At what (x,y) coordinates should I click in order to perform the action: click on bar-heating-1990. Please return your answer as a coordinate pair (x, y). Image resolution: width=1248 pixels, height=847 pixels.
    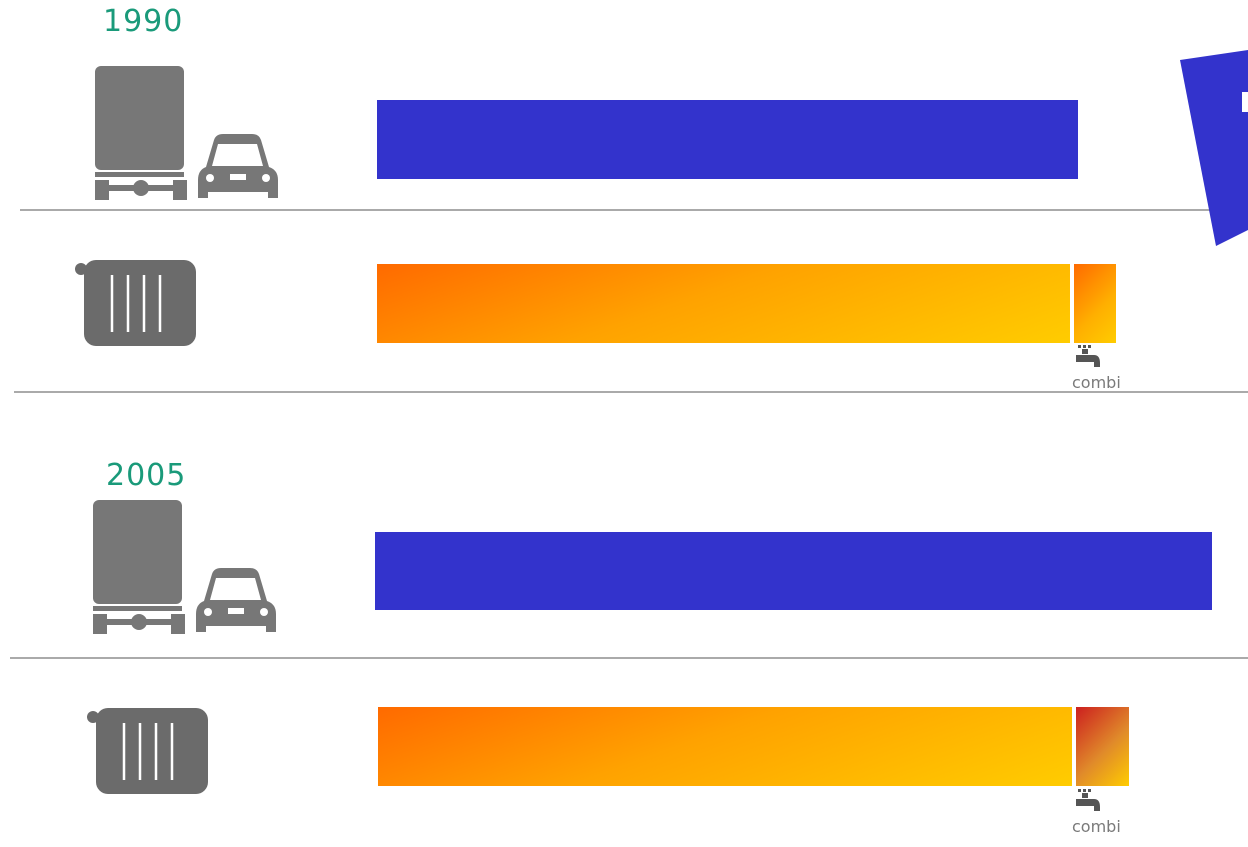
    Looking at the image, I should click on (723, 303).